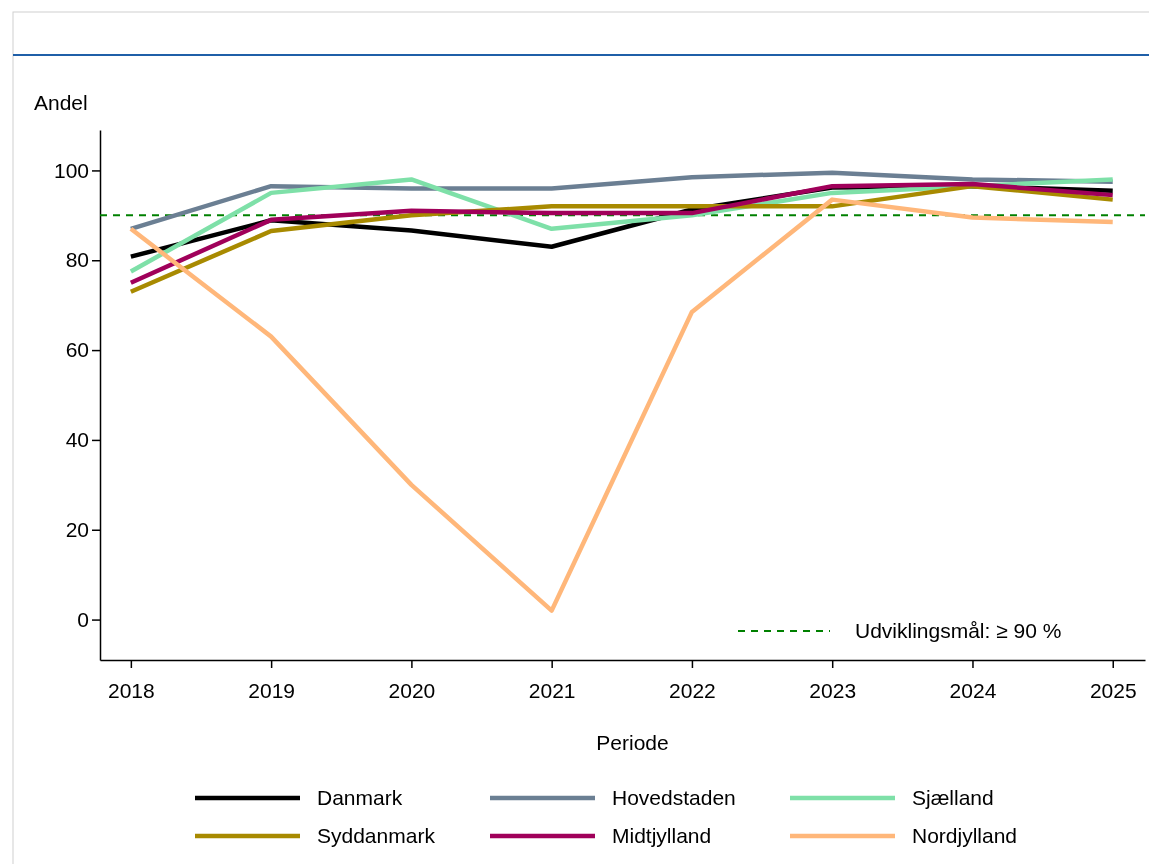 Image resolution: width=1149 pixels, height=864 pixels. Describe the element at coordinates (833, 691) in the screenshot. I see `x-tick-label: 2023` at that location.